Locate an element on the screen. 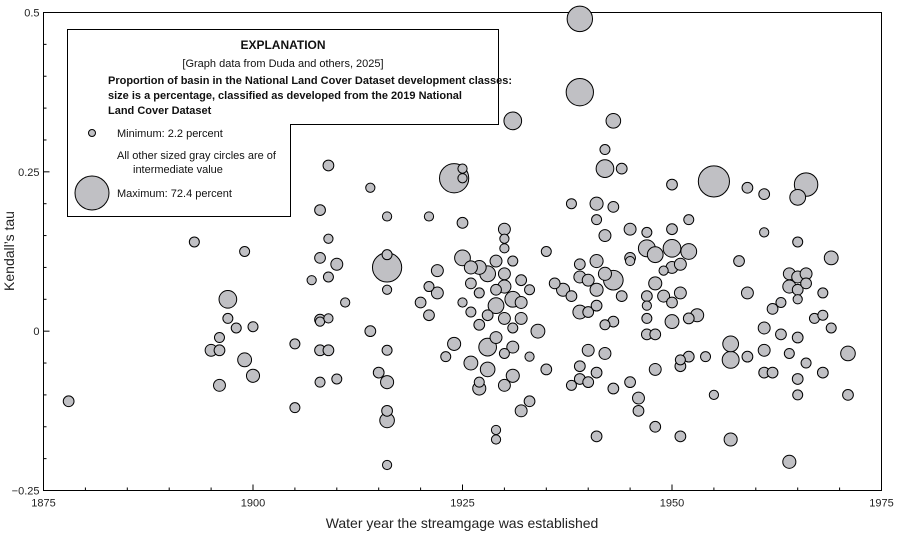  y-tick-label: 0 is located at coordinates (36, 332).